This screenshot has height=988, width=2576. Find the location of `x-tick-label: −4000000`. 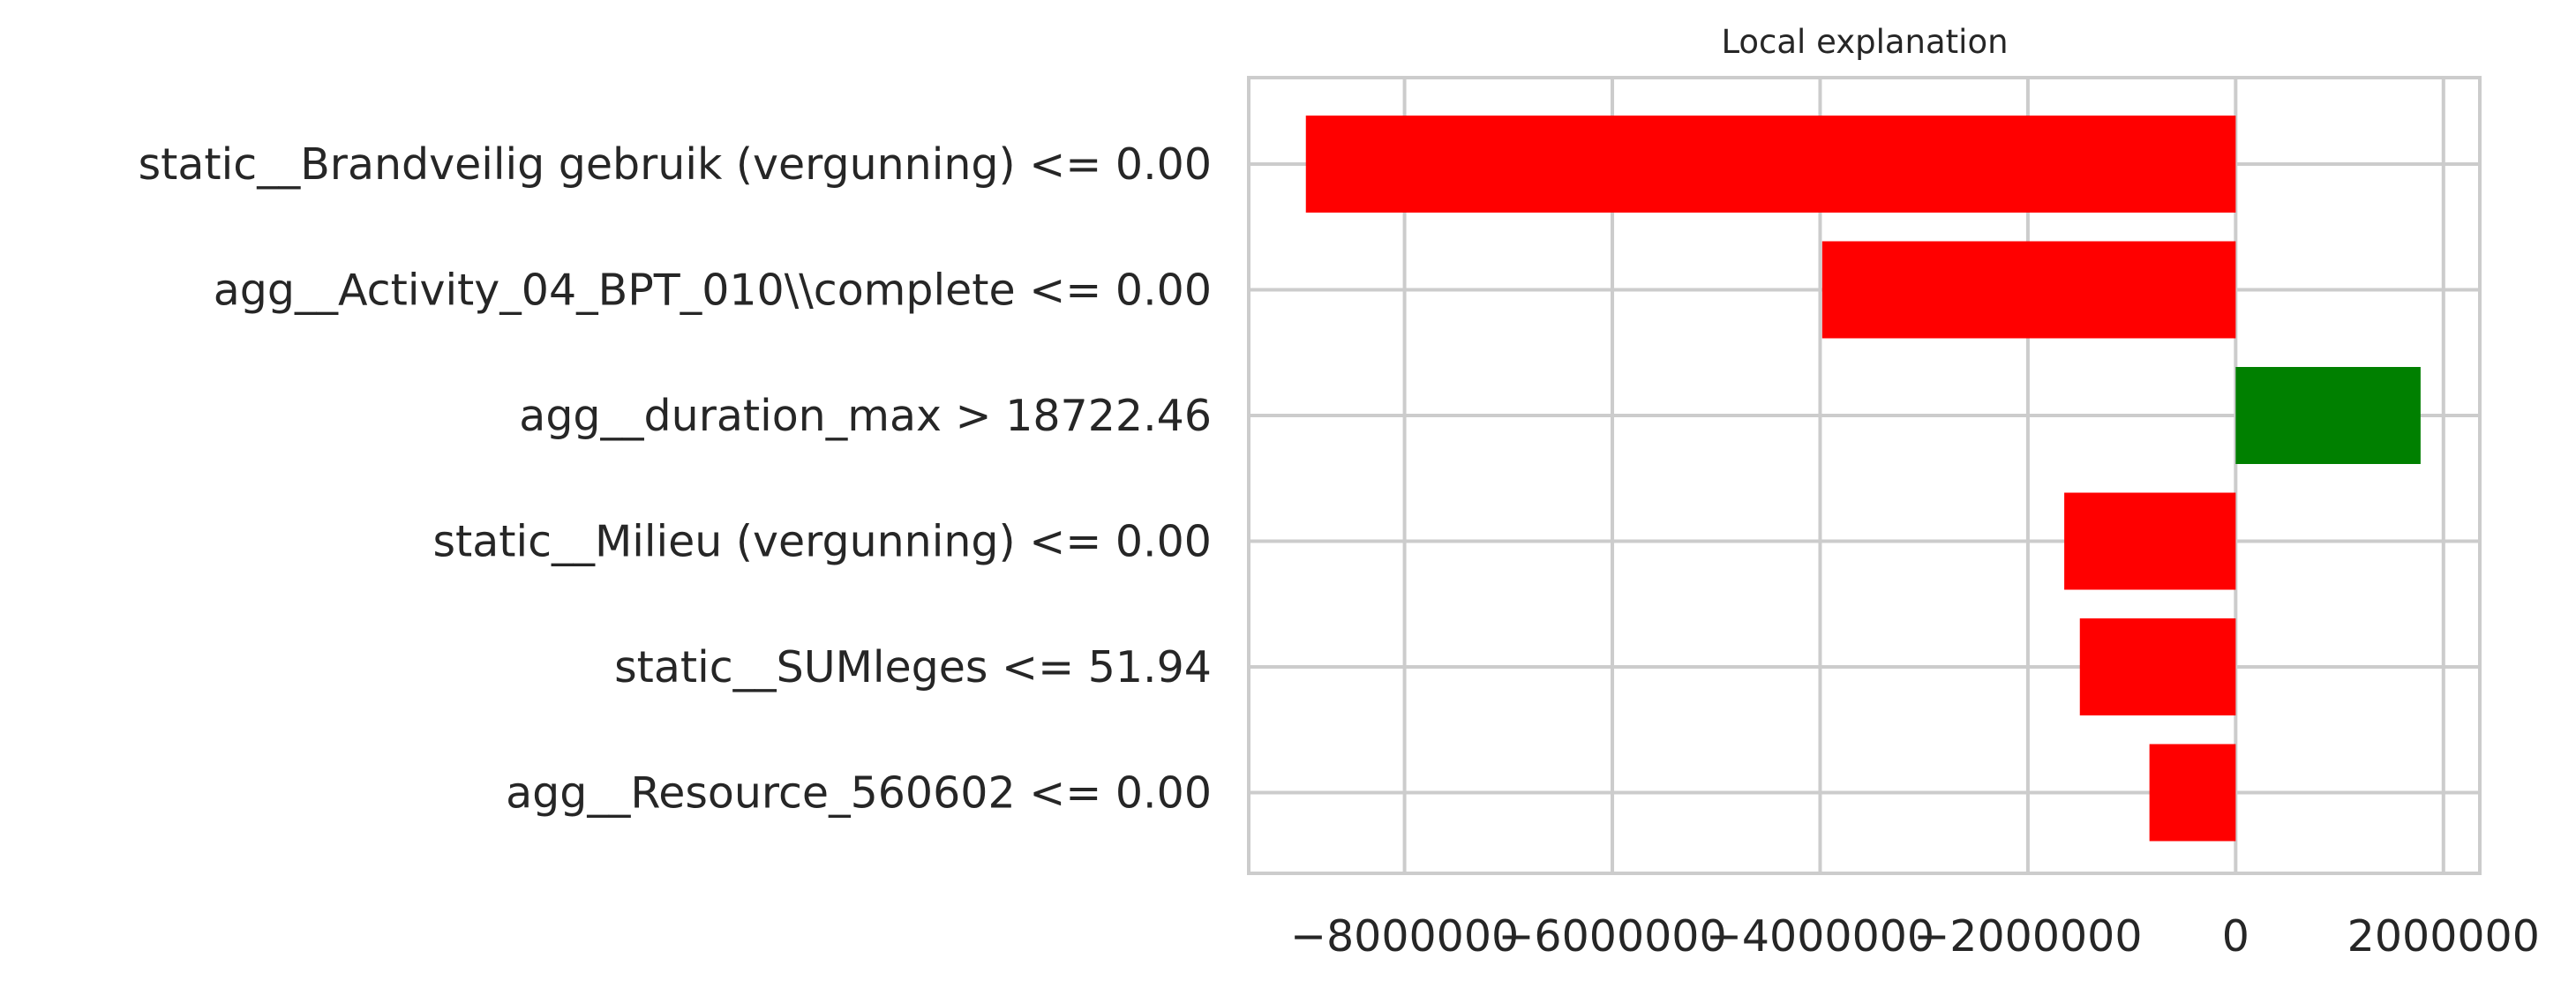

x-tick-label: −4000000 is located at coordinates (1820, 936).